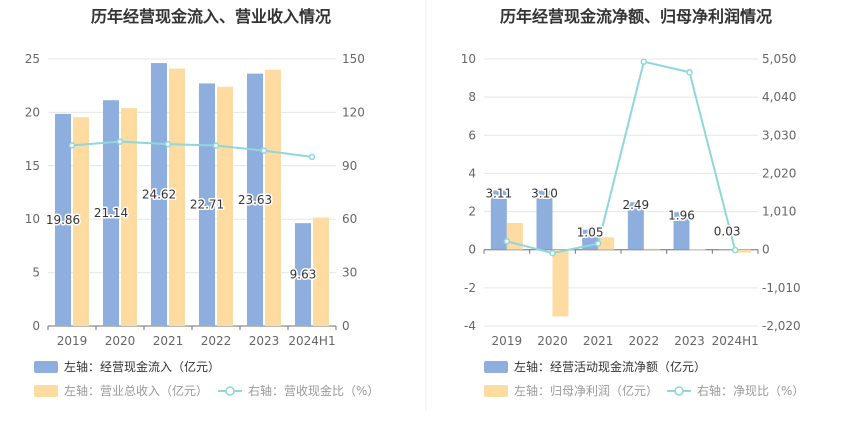 The image size is (850, 437). I want to click on left-axis-tick: 25, so click(32, 59).